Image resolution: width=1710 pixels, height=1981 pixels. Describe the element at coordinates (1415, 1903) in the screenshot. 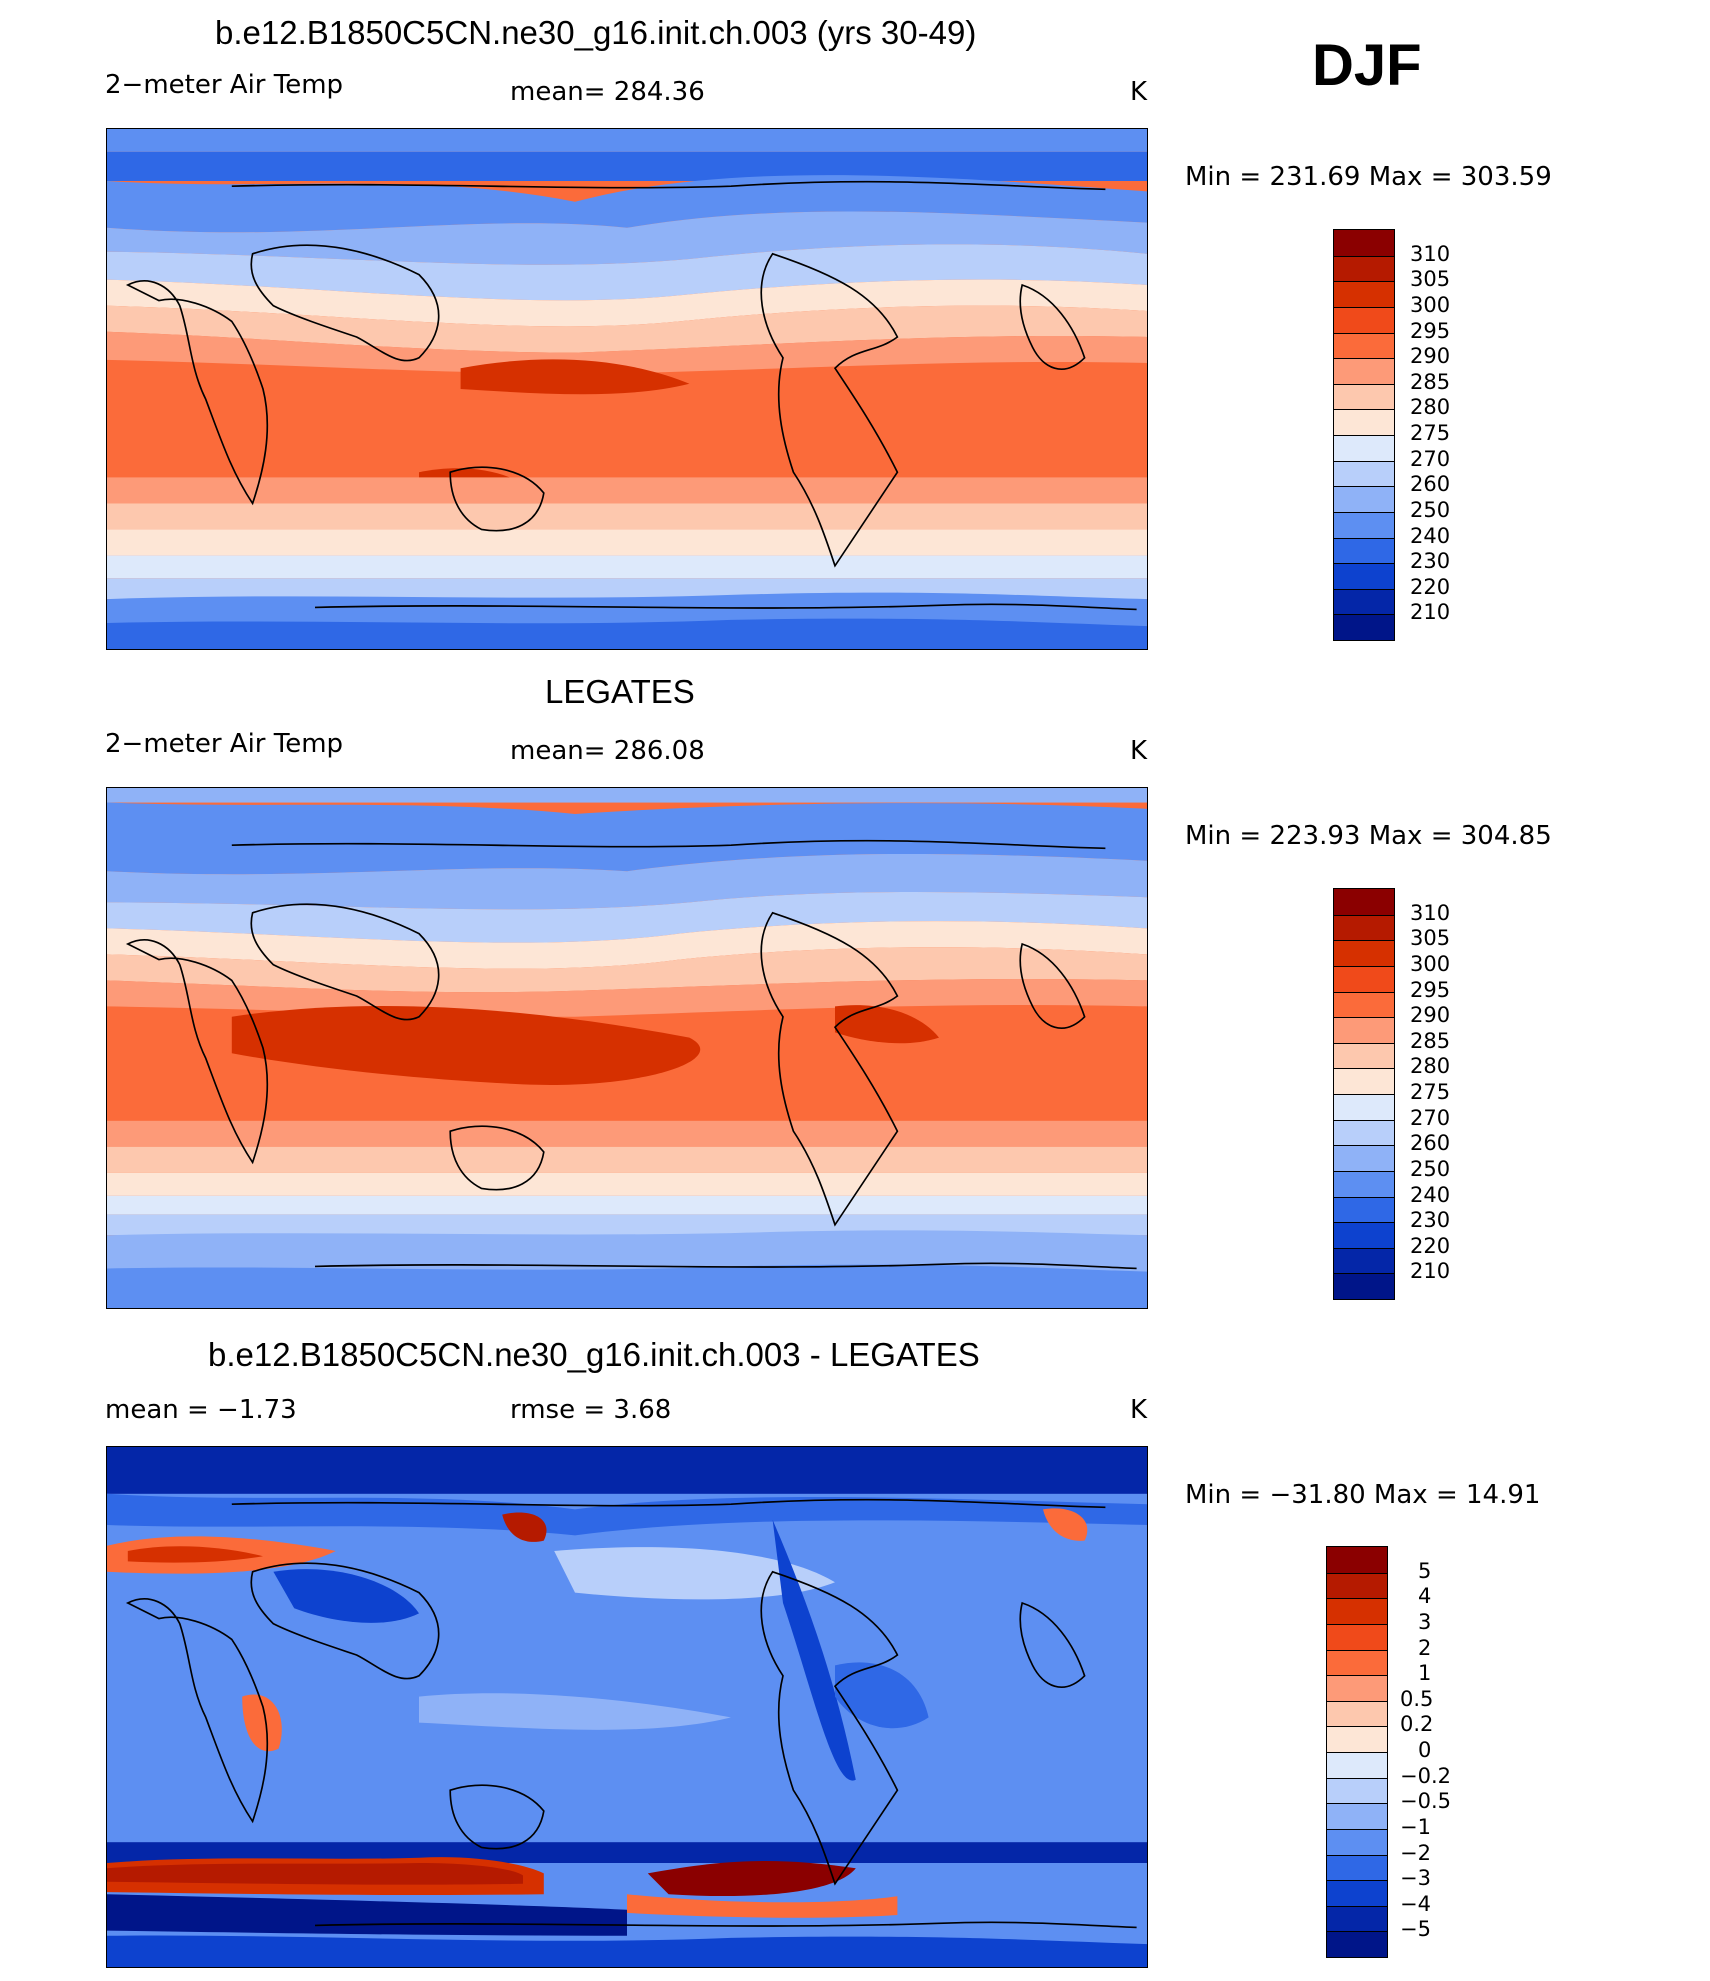

I see `colorbar-tick-label: −4` at that location.